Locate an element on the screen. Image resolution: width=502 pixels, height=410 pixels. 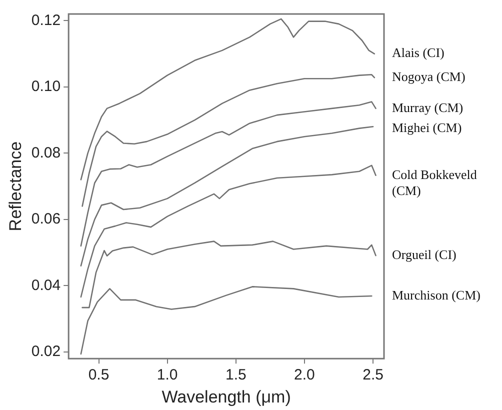
y-tick-label: 0.04 is located at coordinates (46, 285).